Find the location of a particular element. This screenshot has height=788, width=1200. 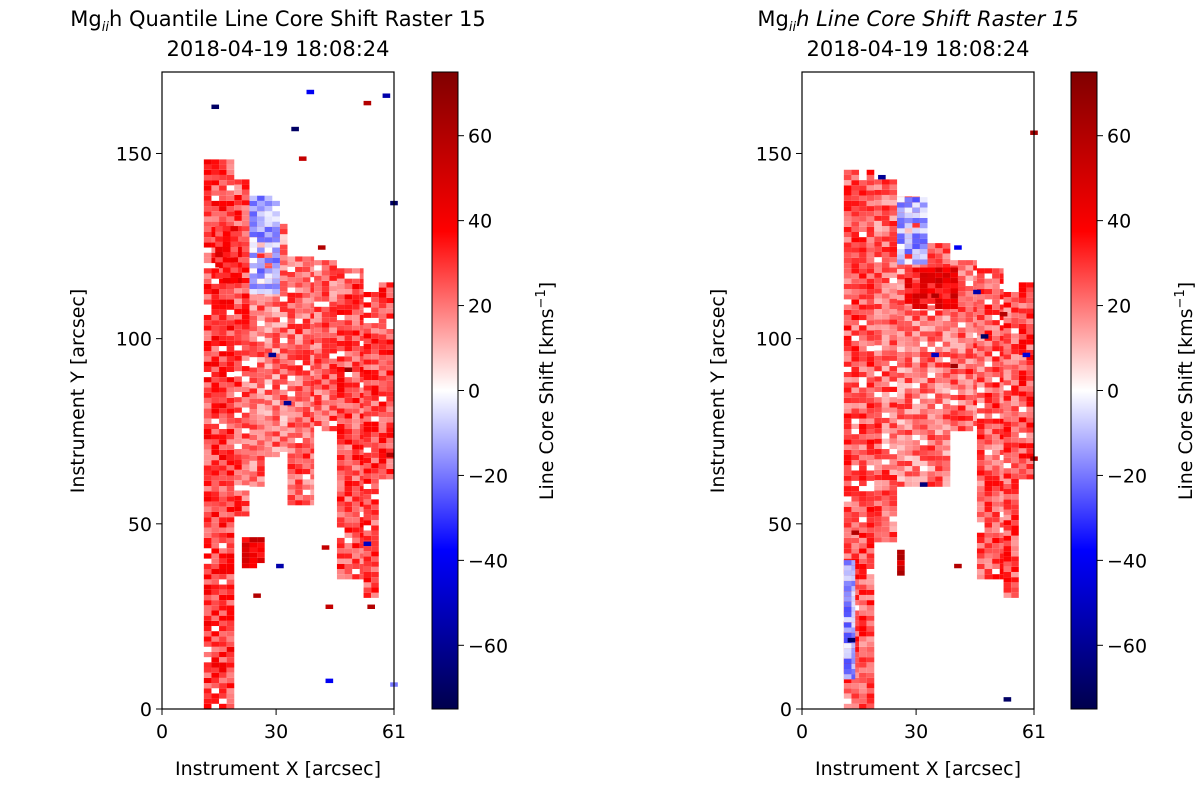

right-y-tick-label: 150 is located at coordinates (774, 154).